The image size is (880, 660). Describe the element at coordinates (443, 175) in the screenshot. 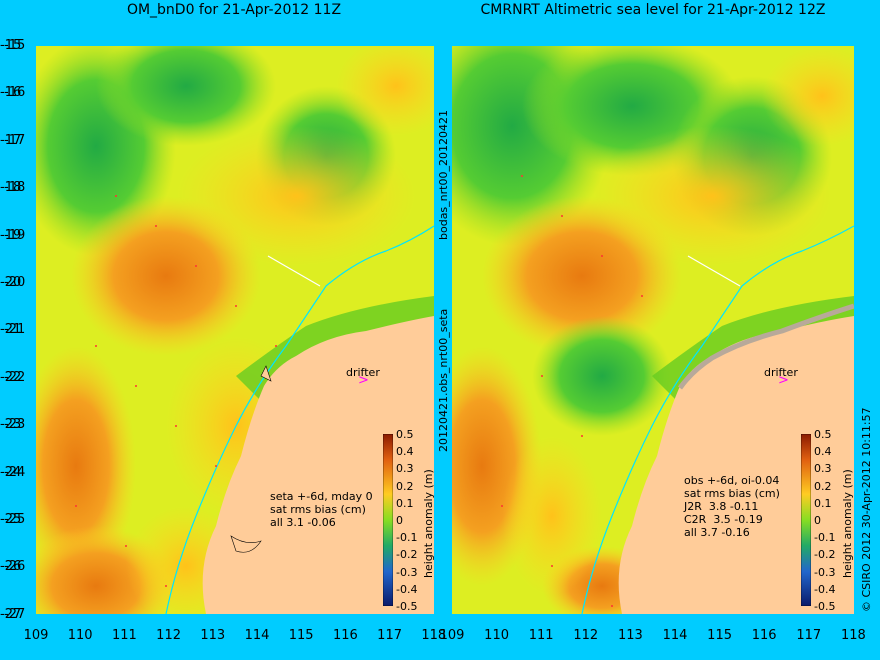

I see `side-label-top: bodas_nrt00_20120421` at that location.